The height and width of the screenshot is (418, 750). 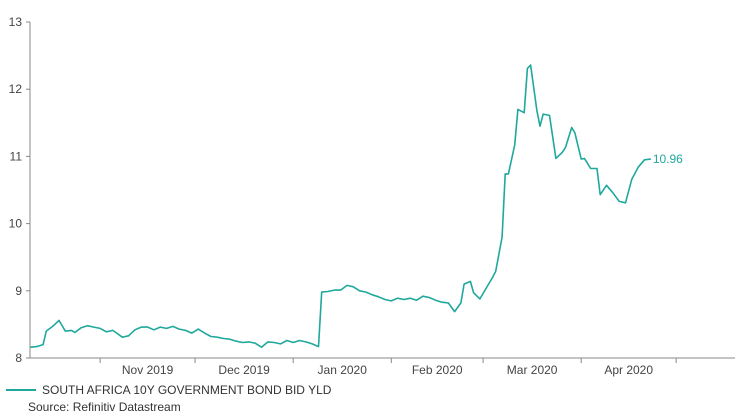 What do you see at coordinates (104, 407) in the screenshot?
I see `source-note: Source: Refinitiv Datastream` at bounding box center [104, 407].